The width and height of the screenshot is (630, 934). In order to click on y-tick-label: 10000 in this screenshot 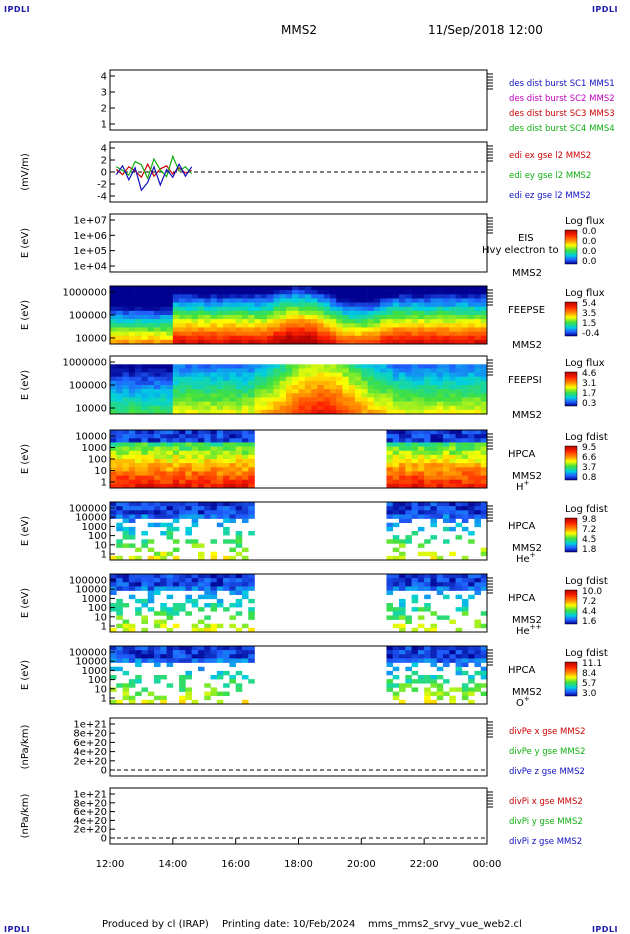, I will do `click(91, 590)`.